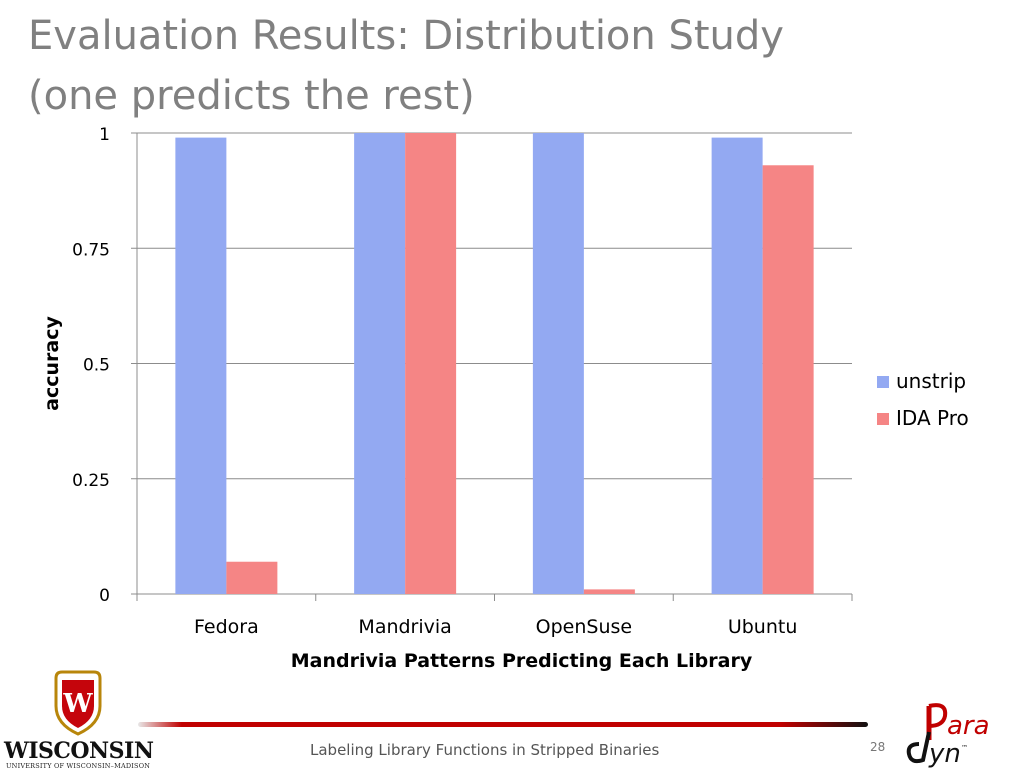  I want to click on paradyn-top-text: ara, so click(968, 726).